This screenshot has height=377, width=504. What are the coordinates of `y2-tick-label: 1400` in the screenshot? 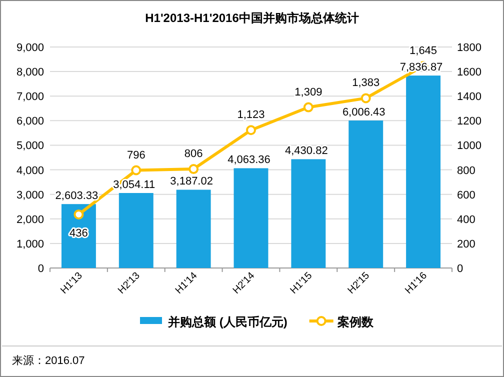 It's located at (469, 97).